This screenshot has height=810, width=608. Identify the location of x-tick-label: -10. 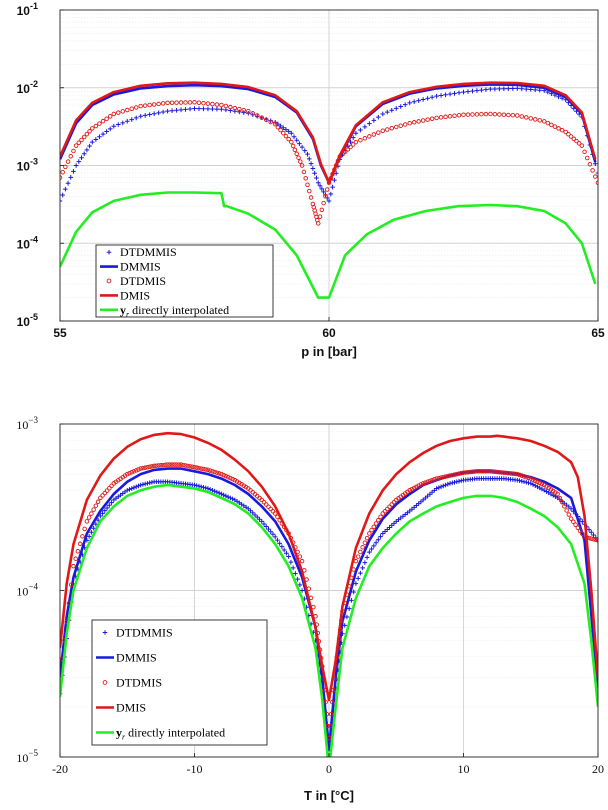
(195, 769).